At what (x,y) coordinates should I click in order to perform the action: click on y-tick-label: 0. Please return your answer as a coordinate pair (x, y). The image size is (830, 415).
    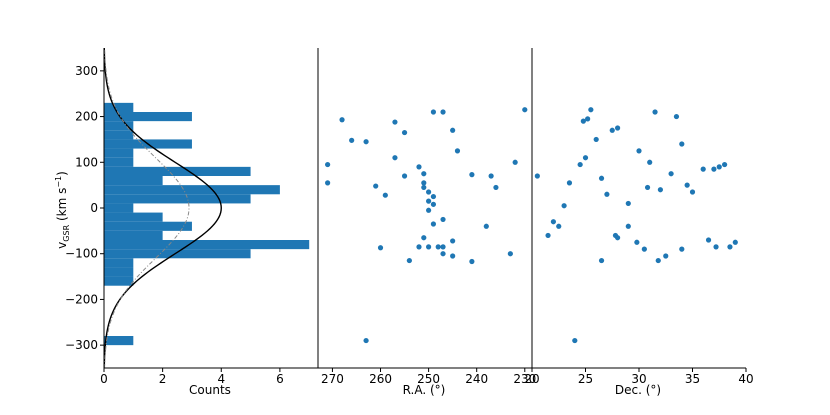
    Looking at the image, I should click on (94, 208).